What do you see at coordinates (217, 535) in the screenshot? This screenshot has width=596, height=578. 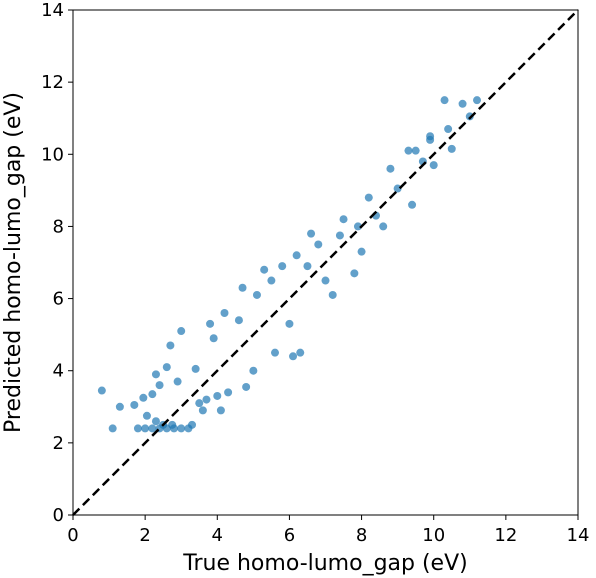 I see `x-tick-label: 4` at bounding box center [217, 535].